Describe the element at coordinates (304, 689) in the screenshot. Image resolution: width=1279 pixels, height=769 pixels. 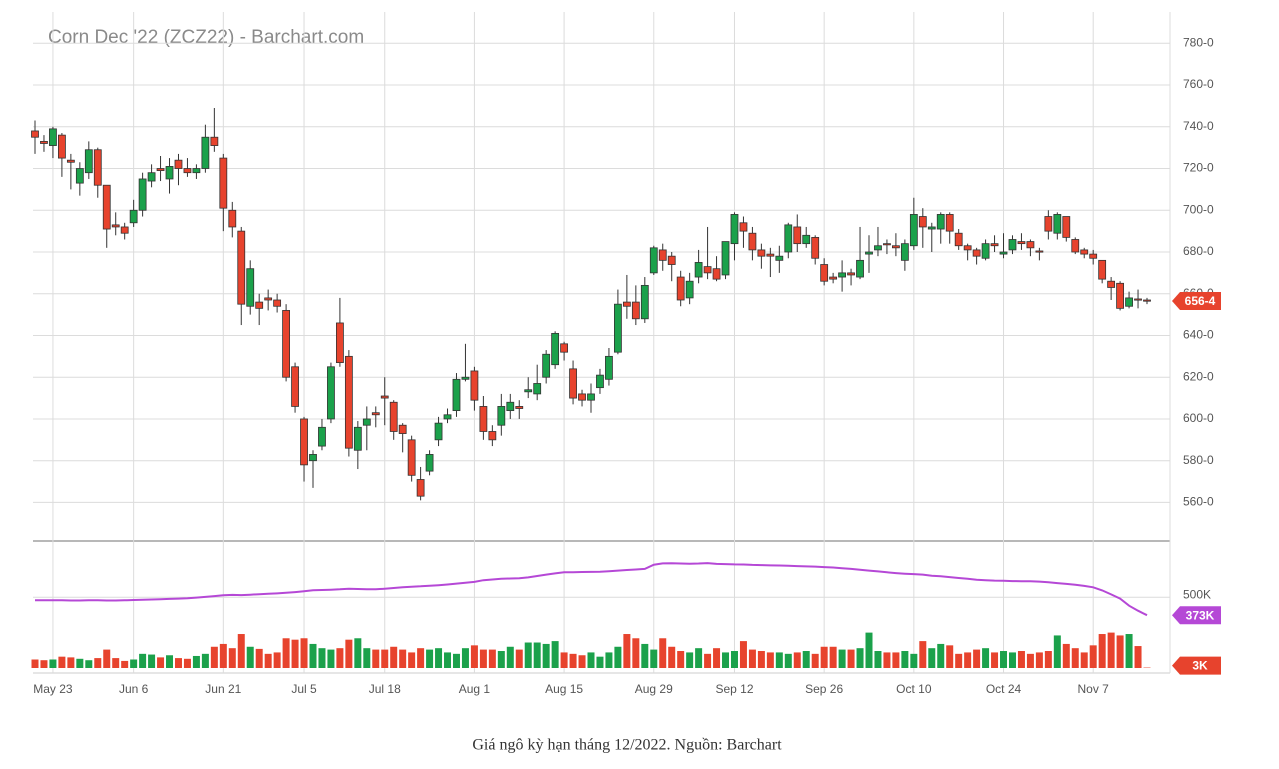
I see `x-tick-label: Jul 5` at that location.